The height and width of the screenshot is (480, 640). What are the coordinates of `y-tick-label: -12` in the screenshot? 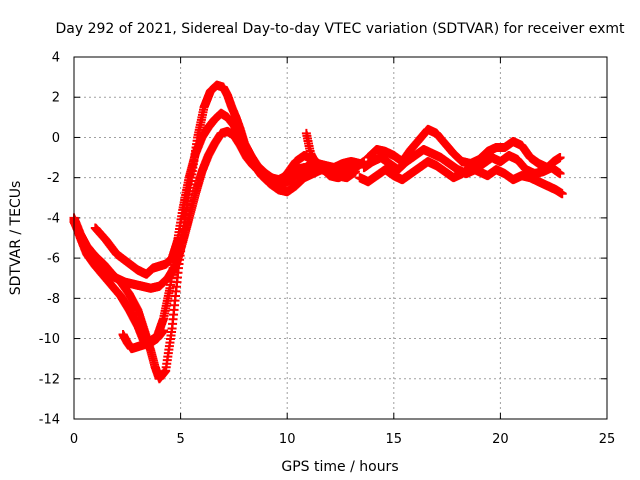 It's located at (49, 379).